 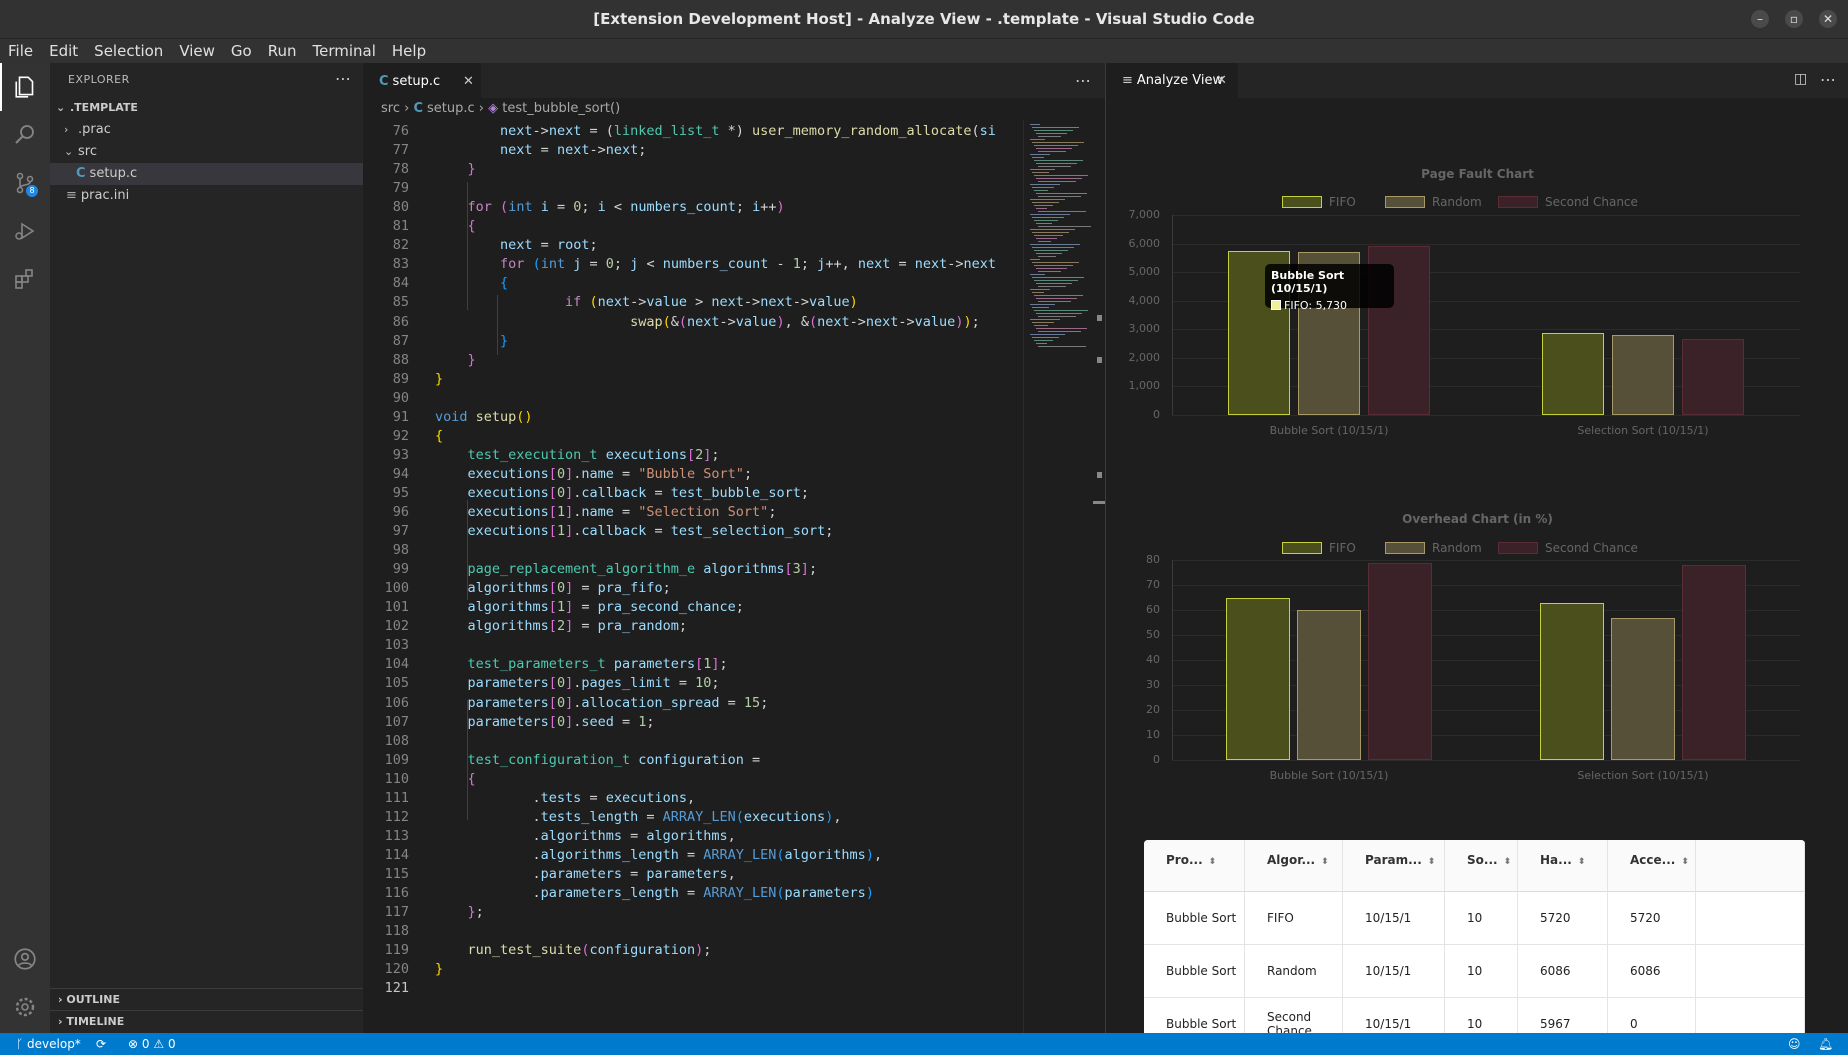 What do you see at coordinates (1801, 79) in the screenshot?
I see `split-editor-icon: ◫` at bounding box center [1801, 79].